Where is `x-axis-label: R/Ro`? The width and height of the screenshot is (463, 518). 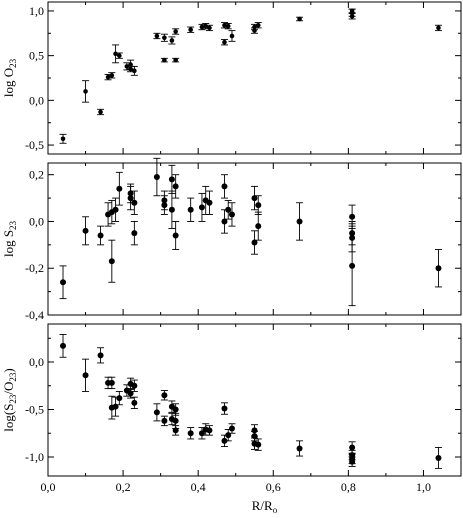 x-axis-label: R/Ro is located at coordinates (265, 506).